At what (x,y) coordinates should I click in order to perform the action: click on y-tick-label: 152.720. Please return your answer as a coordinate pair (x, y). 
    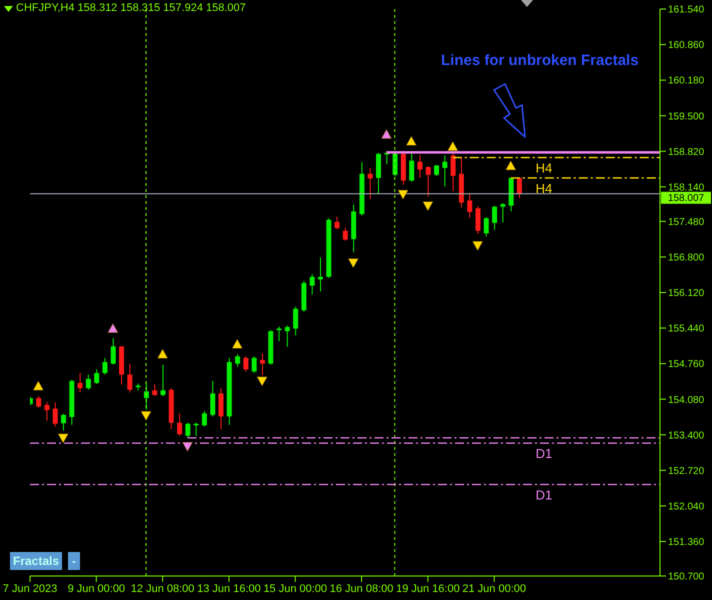
    Looking at the image, I should click on (686, 471).